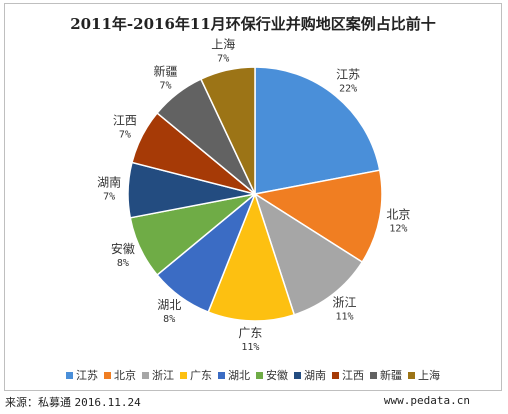  I want to click on pie-slice-北京, so click(317, 216).